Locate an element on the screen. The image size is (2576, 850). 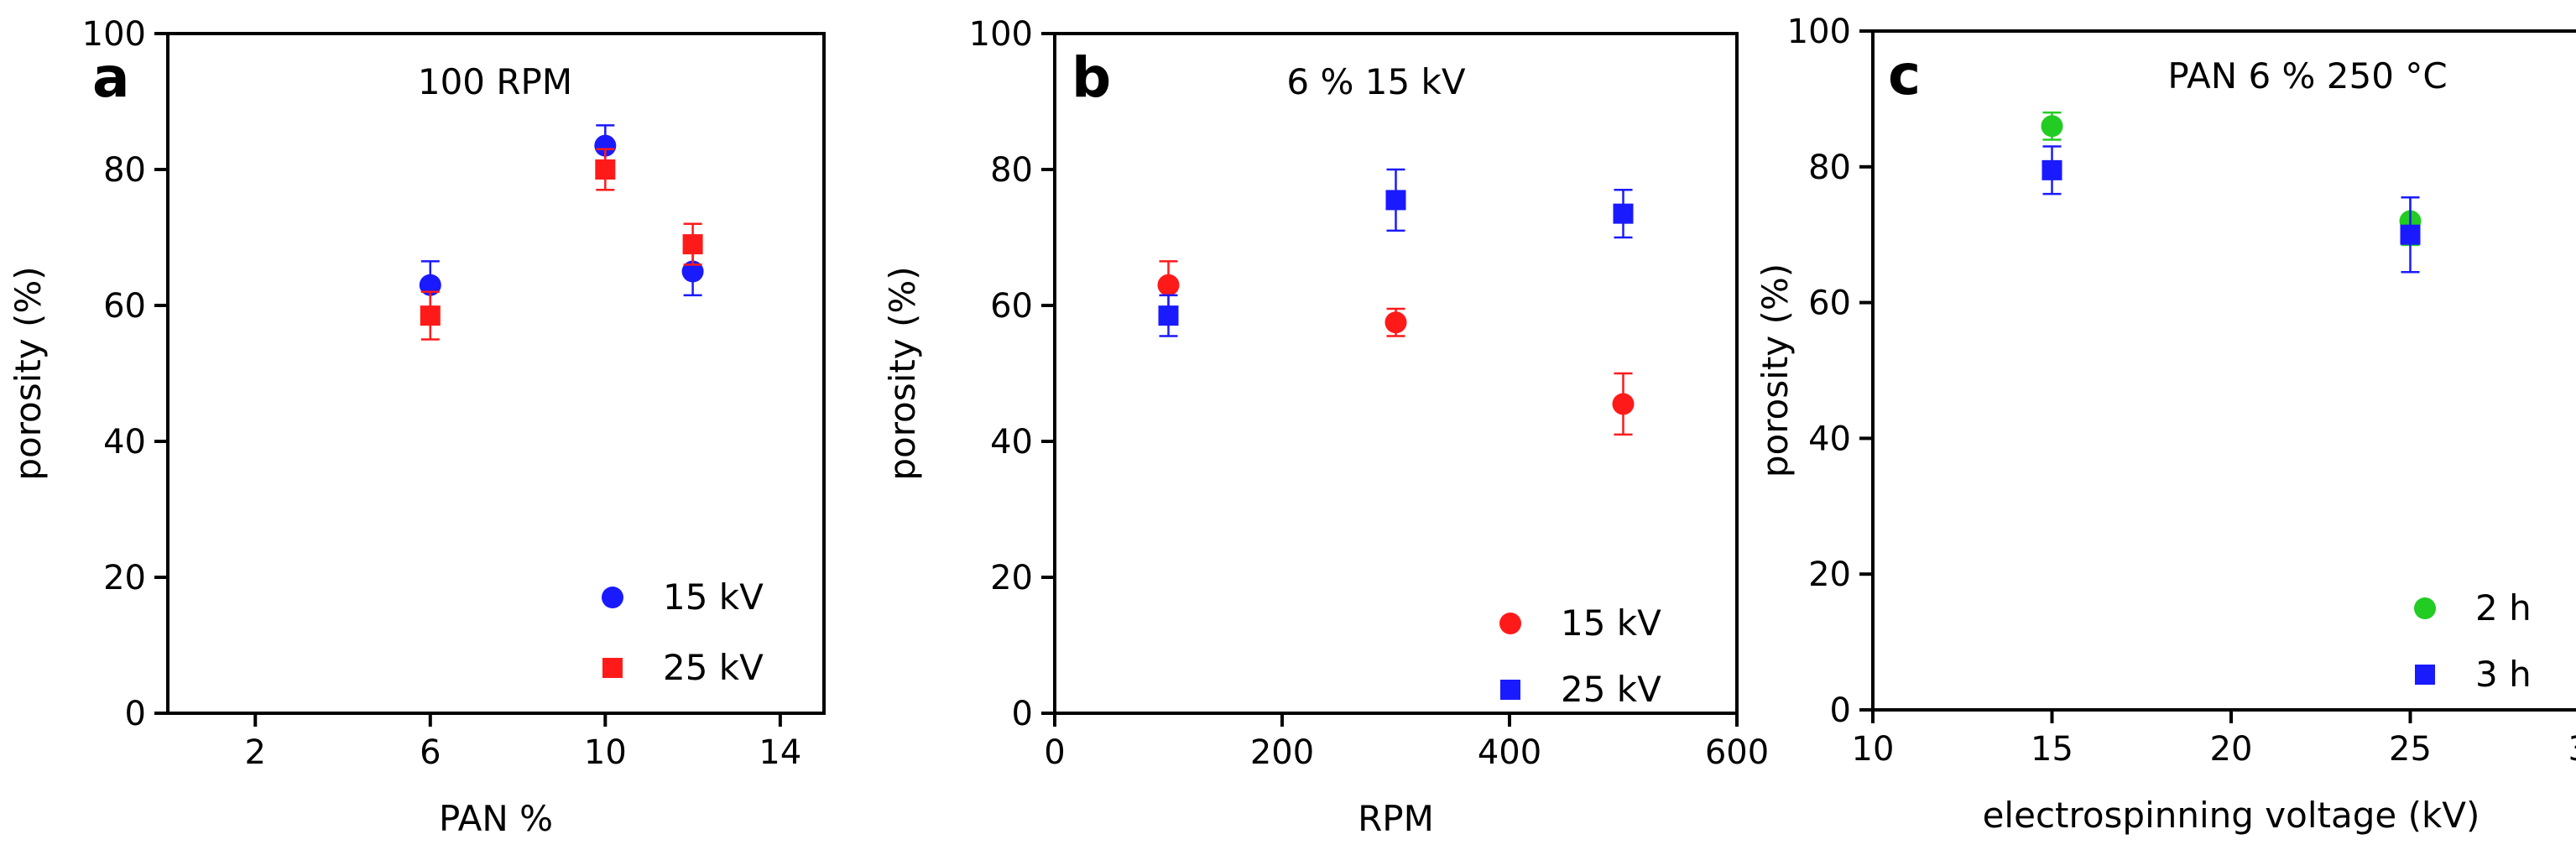
x-tick-label: 6 is located at coordinates (431, 752).